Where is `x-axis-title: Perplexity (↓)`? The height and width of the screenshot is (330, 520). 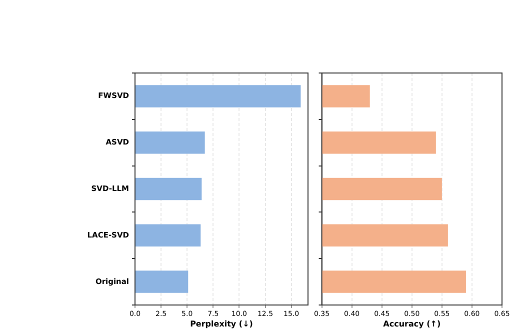 x-axis-title: Perplexity (↓) is located at coordinates (221, 323).